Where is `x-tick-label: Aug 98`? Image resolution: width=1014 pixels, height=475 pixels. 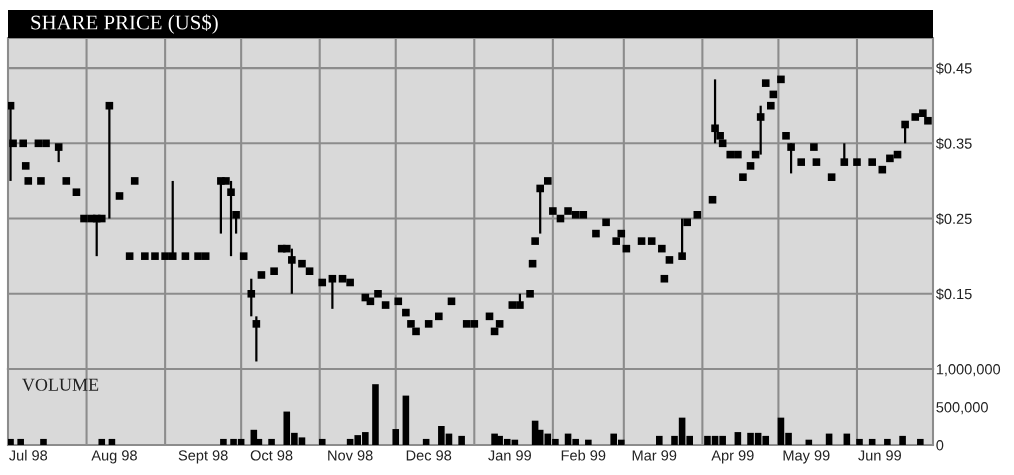 x-tick-label: Aug 98 is located at coordinates (114, 457).